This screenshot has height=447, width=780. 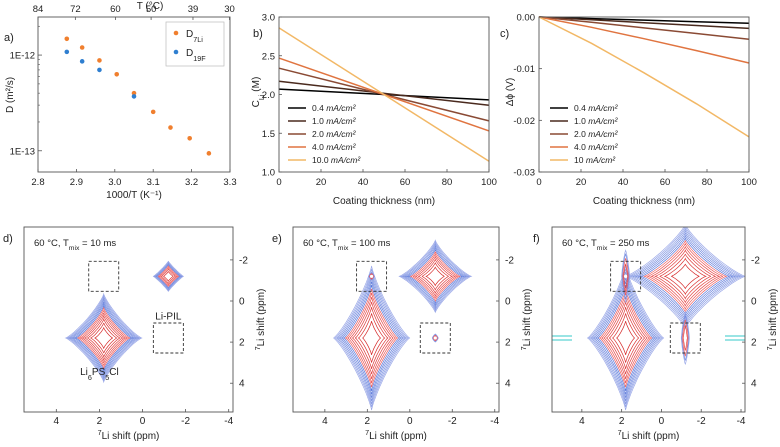 I want to click on x-tick-label: 80, so click(x=447, y=182).